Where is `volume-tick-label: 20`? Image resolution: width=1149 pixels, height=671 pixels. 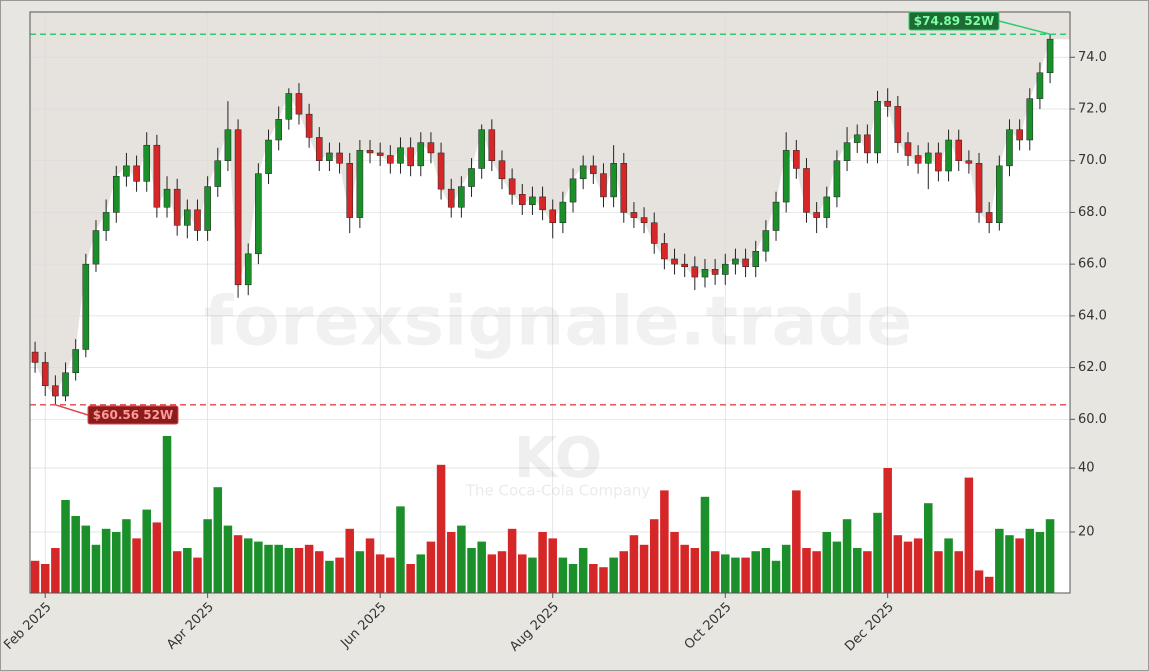
volume-tick-label: 20 is located at coordinates (1086, 532).